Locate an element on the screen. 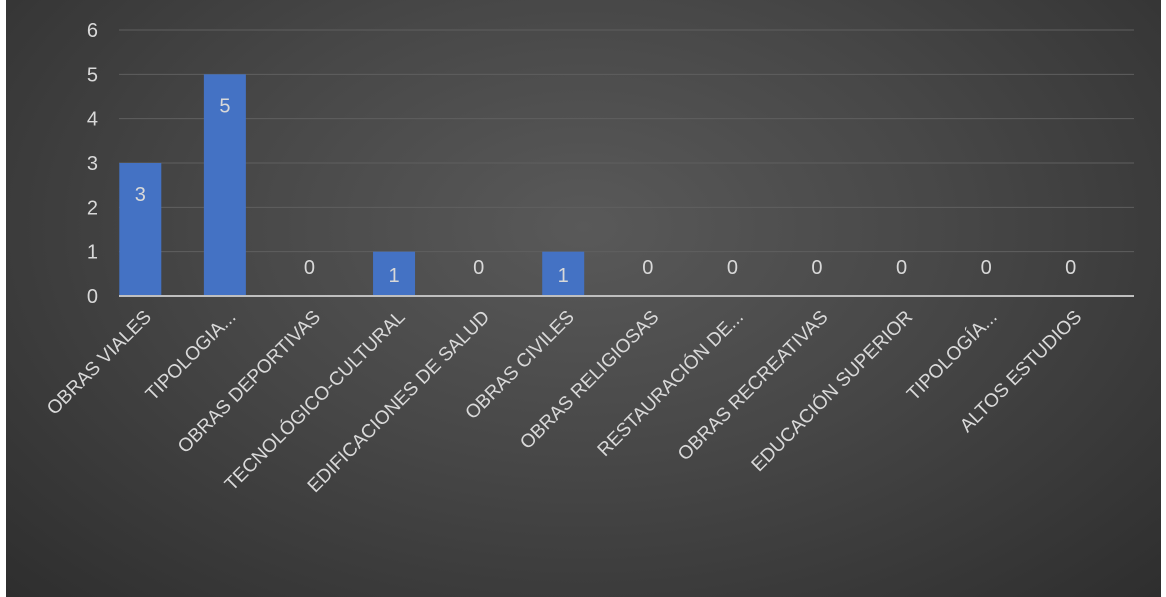 Image resolution: width=1166 pixels, height=597 pixels. data-label-10: 0 is located at coordinates (986, 268).